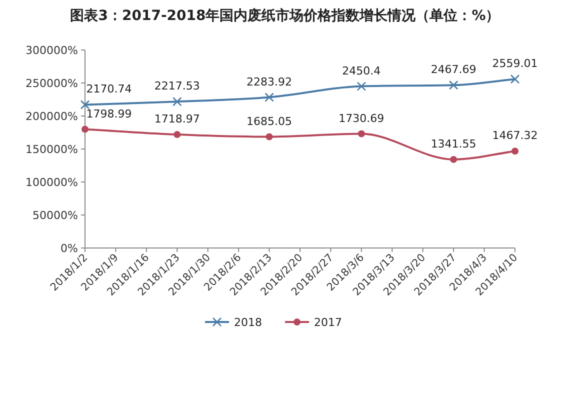  I want to click on y-tick-label: 250000%, so click(52, 83).